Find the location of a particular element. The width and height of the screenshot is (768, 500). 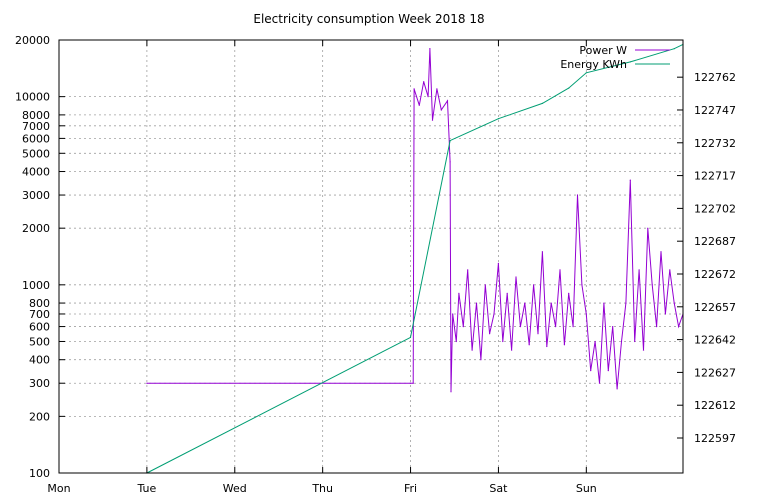

y-left-tick-label: 6000 is located at coordinates (36, 138).